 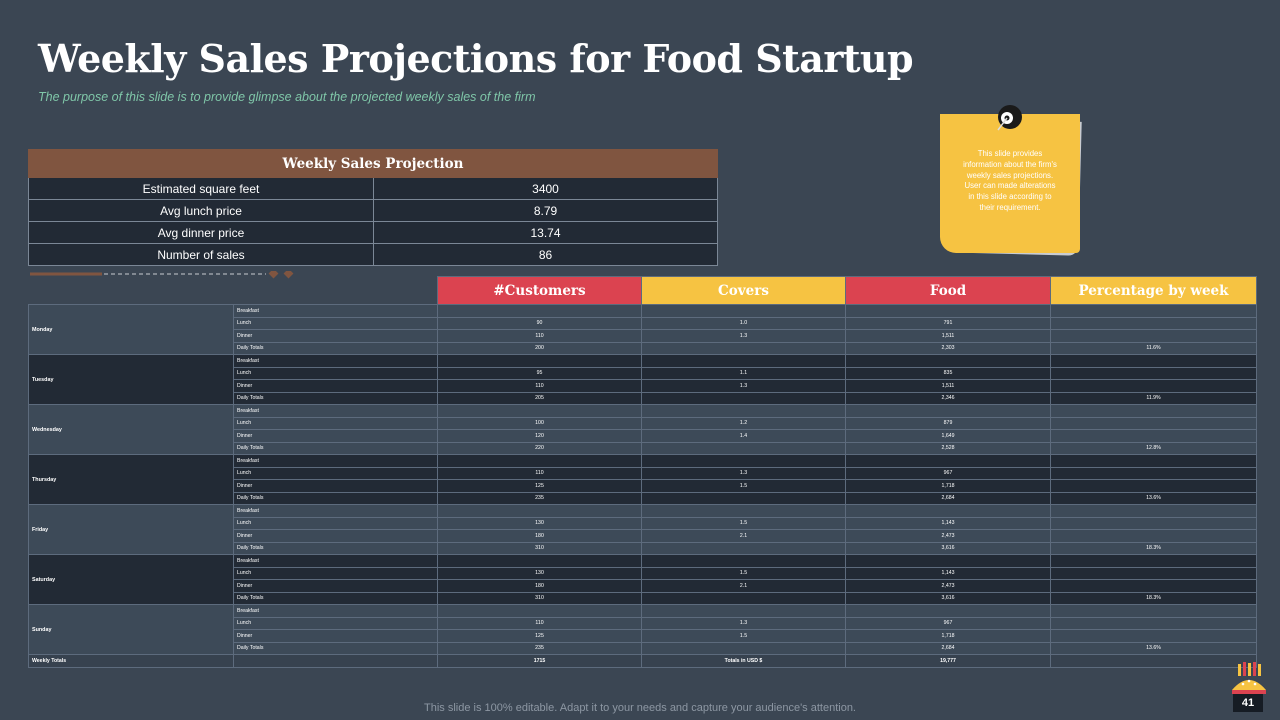 I want to click on customers-cell: 120, so click(x=539, y=436).